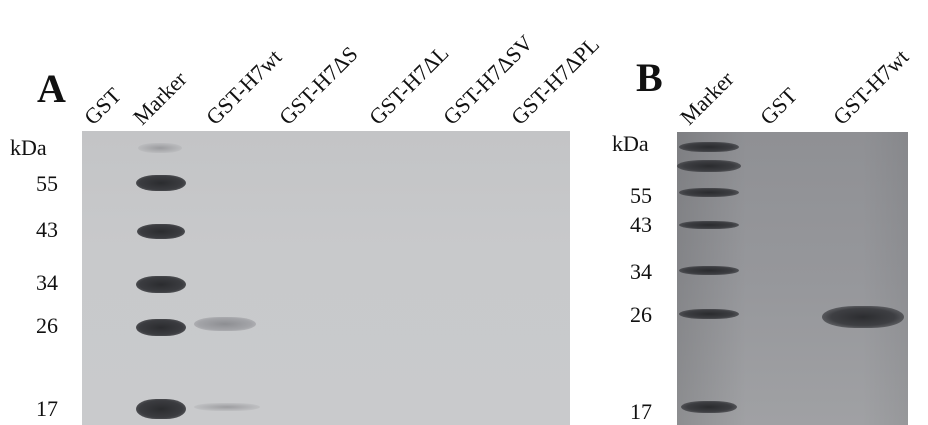  What do you see at coordinates (630, 143) in the screenshot?
I see `panel-b-kda-label: kDa` at bounding box center [630, 143].